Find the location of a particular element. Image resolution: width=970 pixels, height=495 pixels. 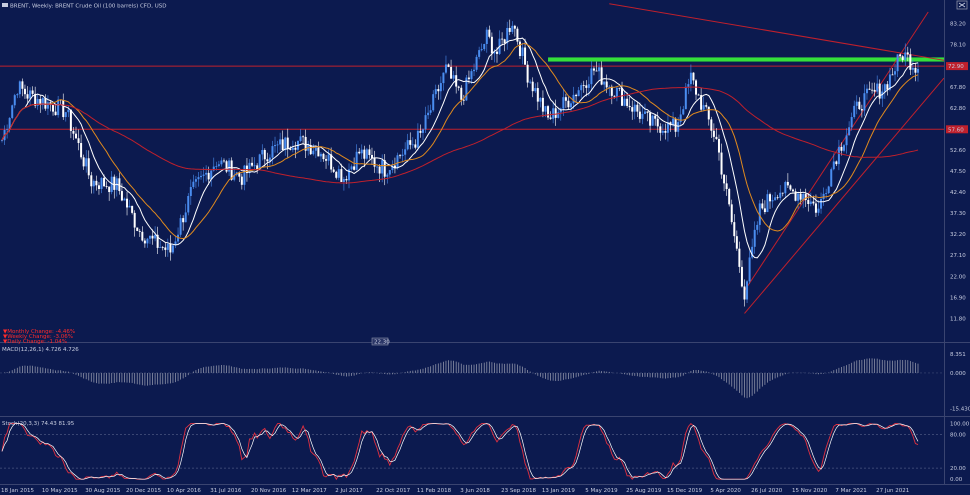

time-tick-label: 5 Apr 2020 is located at coordinates (725, 491).